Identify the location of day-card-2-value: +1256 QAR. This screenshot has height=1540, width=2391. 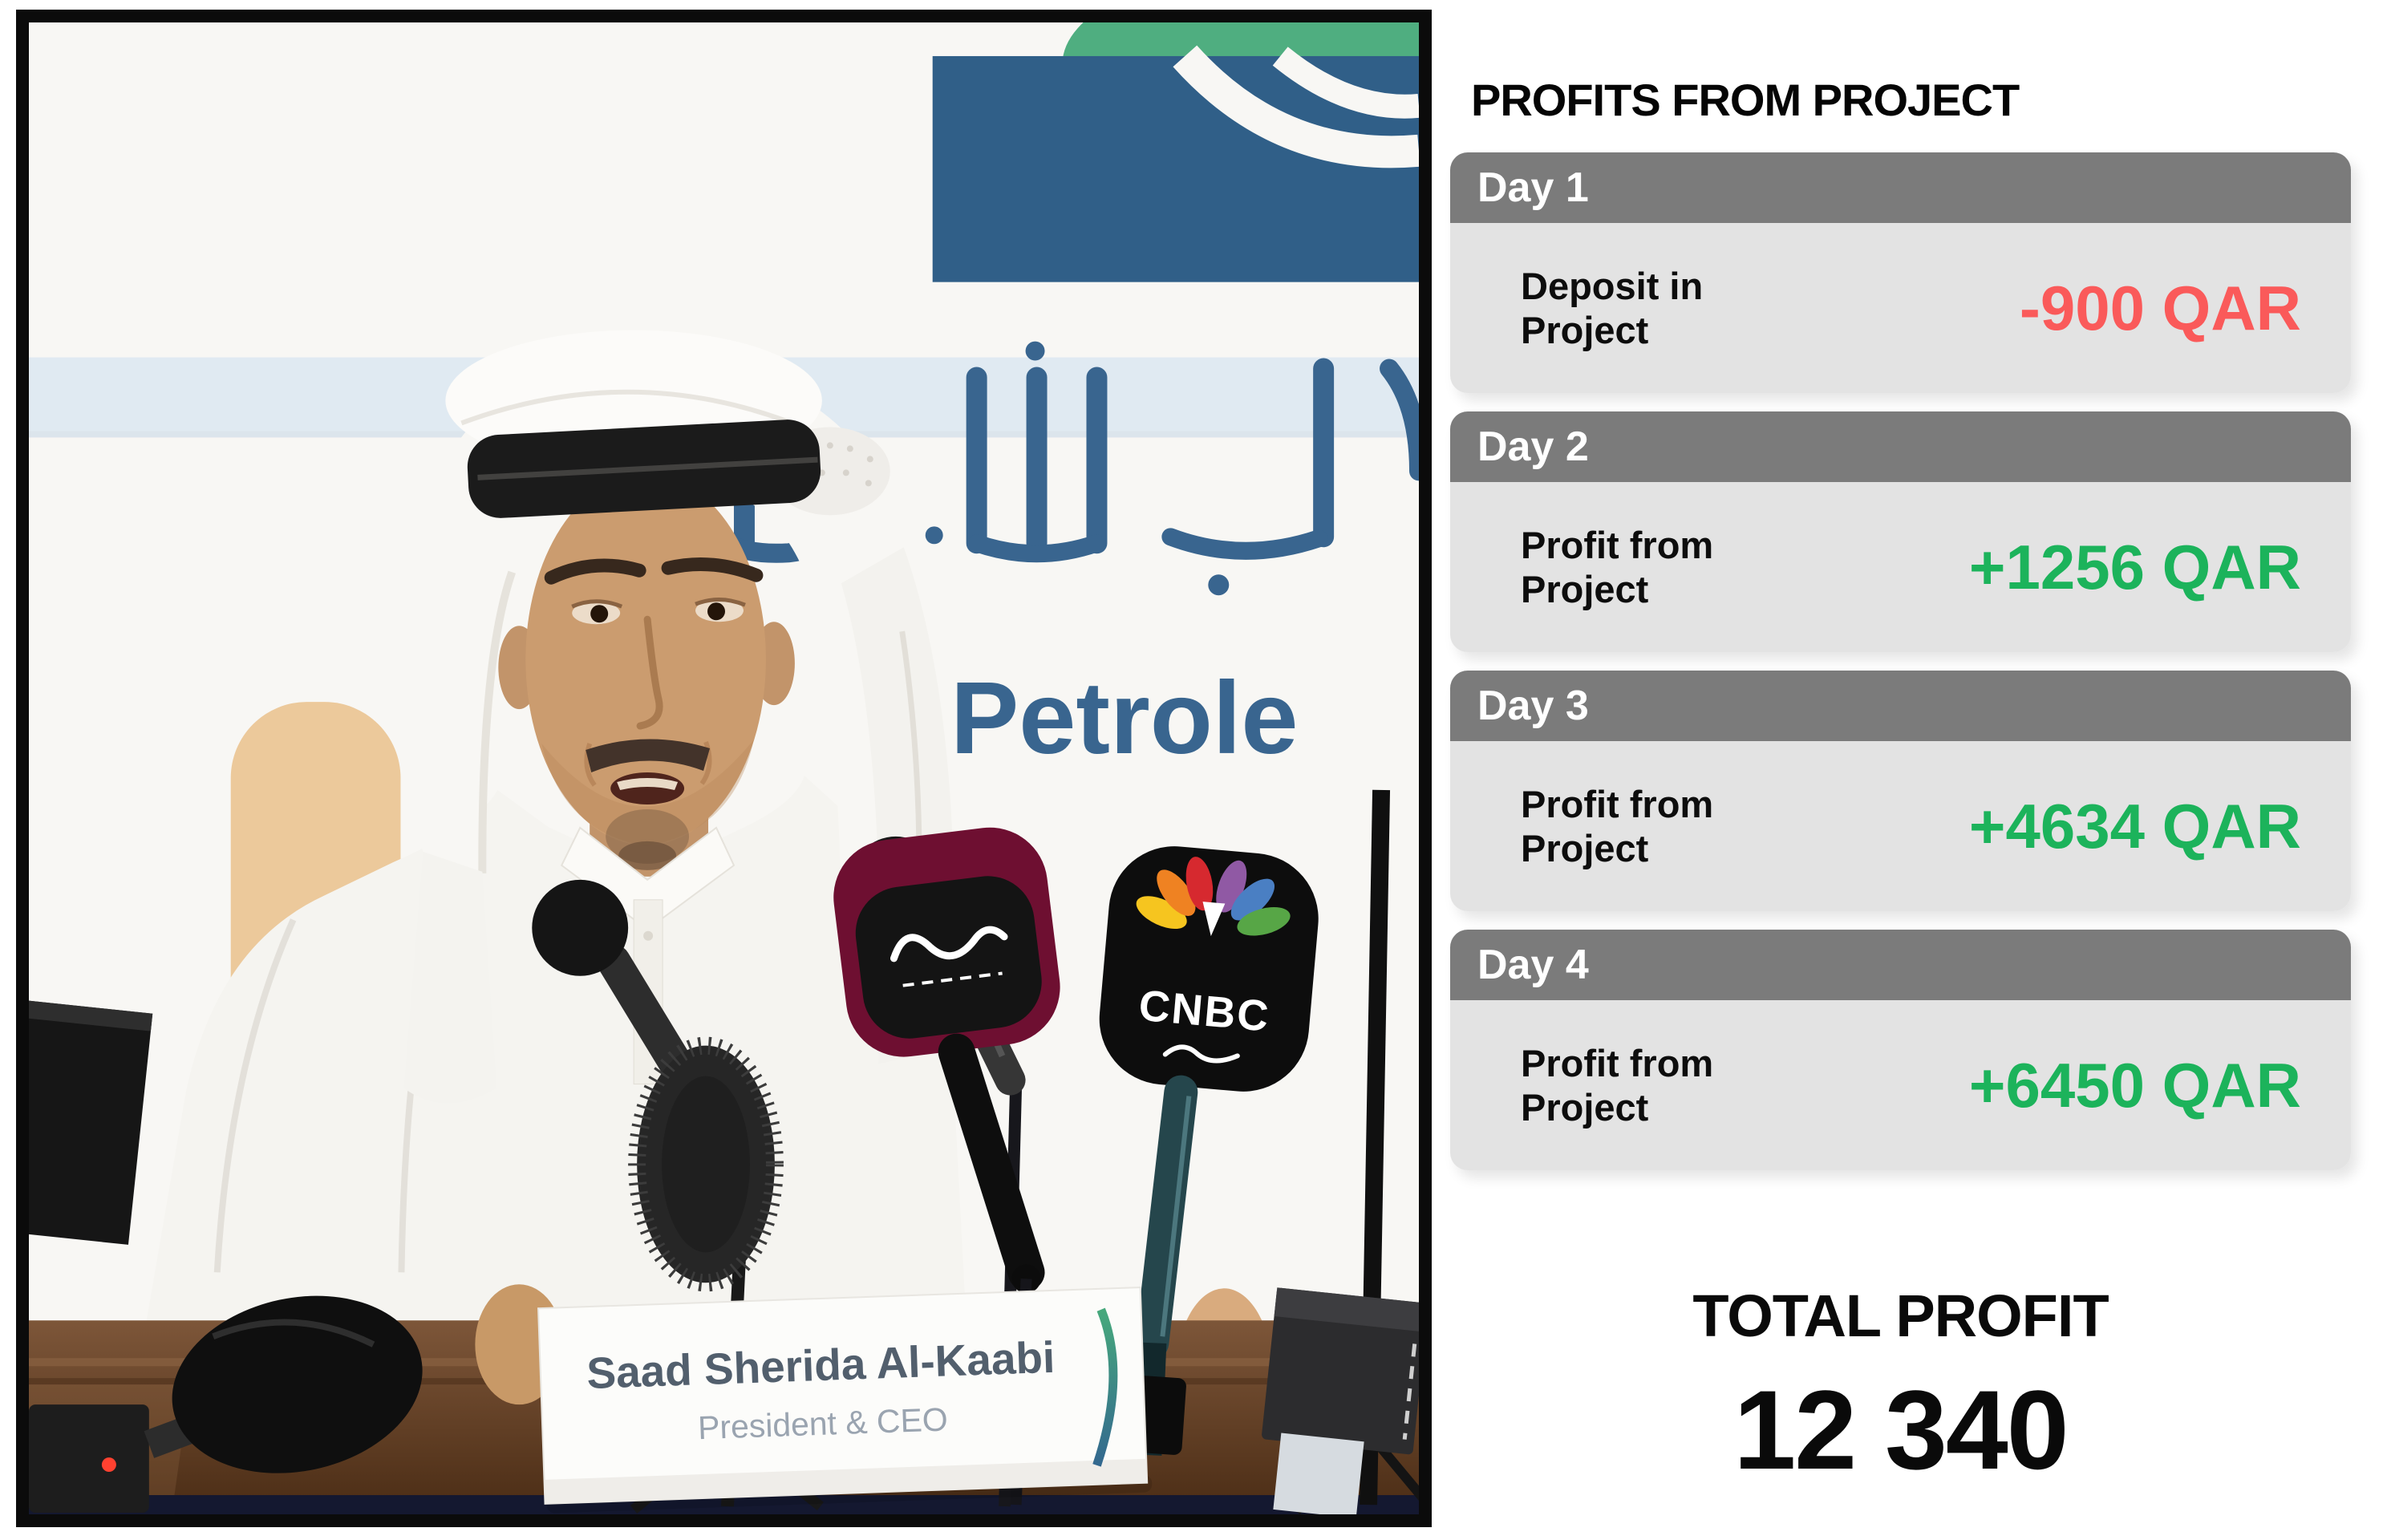
(2134, 566).